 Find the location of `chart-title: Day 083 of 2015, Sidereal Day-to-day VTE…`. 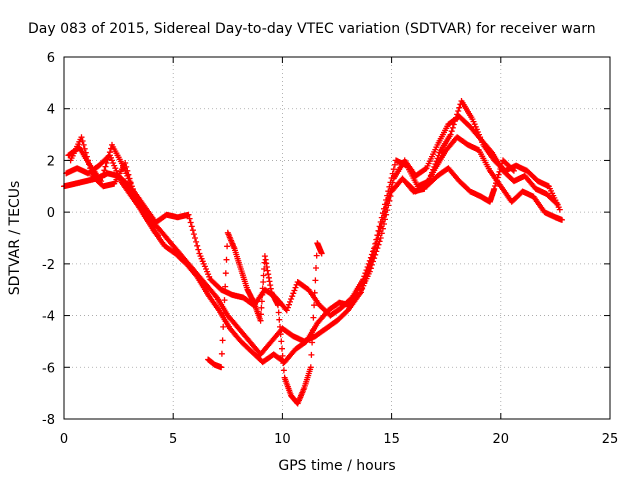

chart-title: Day 083 of 2015, Sidereal Day-to-day VTE… is located at coordinates (312, 29).